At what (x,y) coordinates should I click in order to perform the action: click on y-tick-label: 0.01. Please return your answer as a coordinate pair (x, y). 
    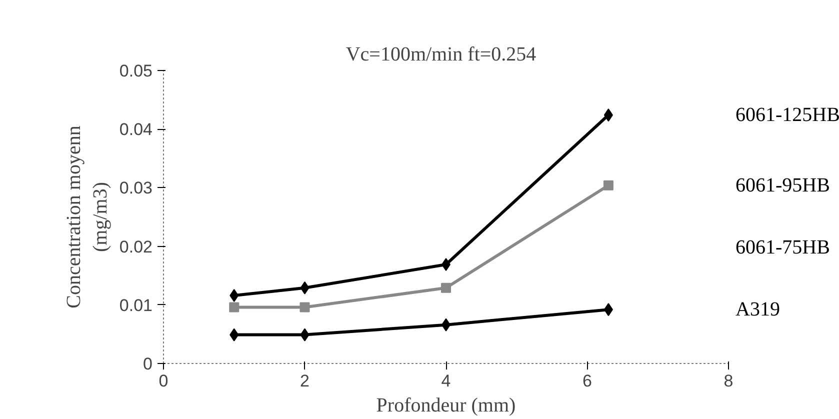
    Looking at the image, I should click on (136, 305).